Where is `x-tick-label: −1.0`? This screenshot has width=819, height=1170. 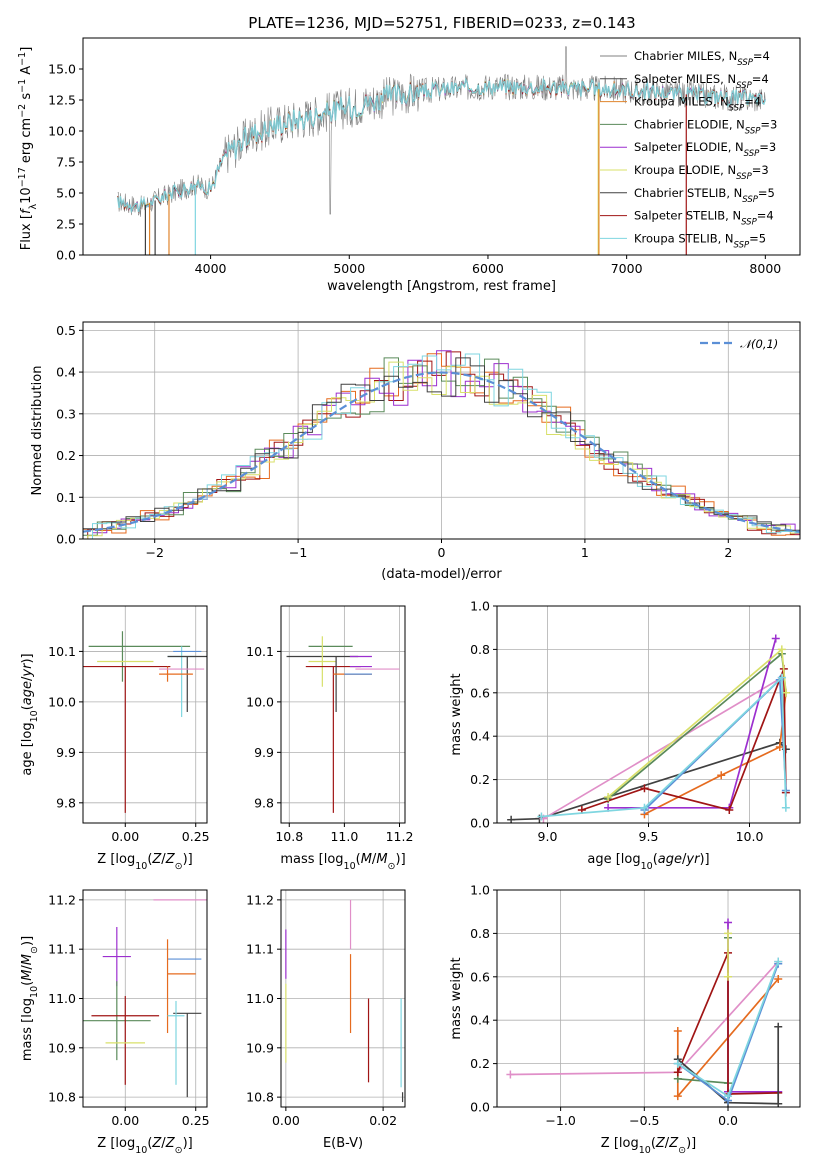 x-tick-label: −1.0 is located at coordinates (560, 1120).